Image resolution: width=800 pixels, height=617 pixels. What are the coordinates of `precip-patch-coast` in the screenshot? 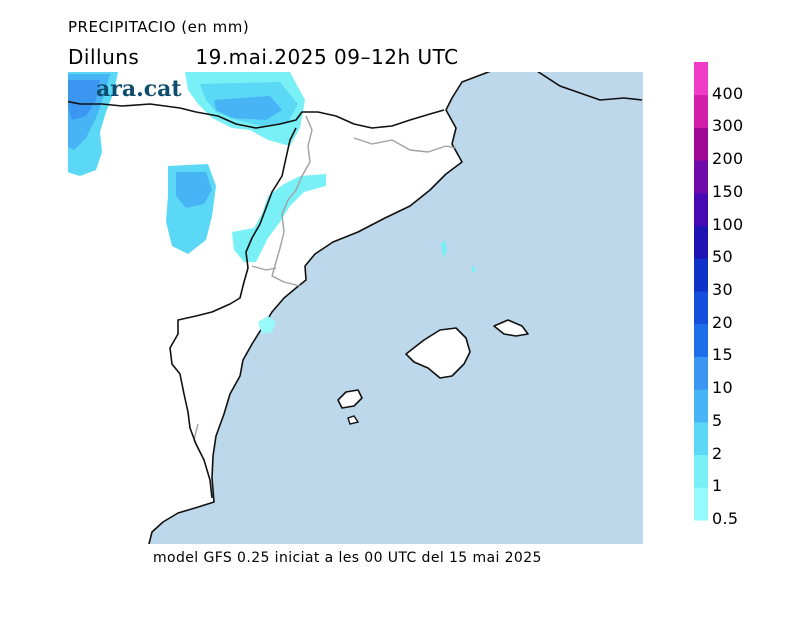 It's located at (366, 287).